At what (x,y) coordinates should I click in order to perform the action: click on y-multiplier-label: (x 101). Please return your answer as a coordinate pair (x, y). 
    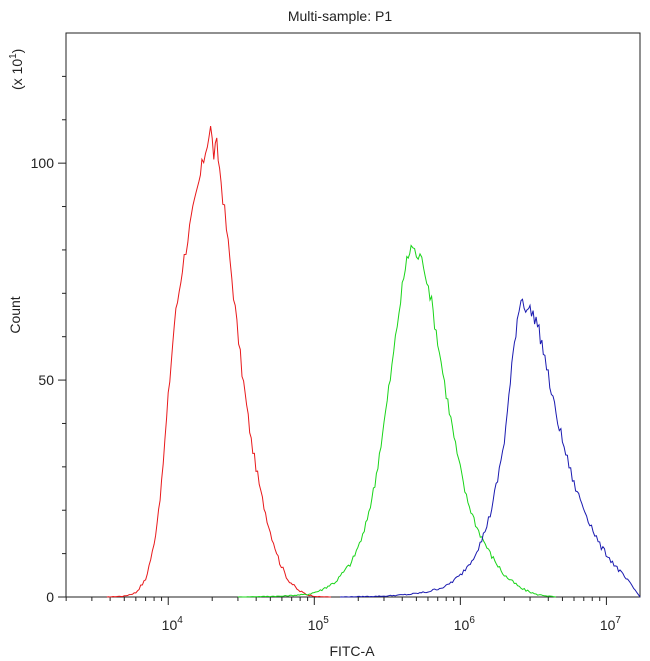
    Looking at the image, I should click on (16, 69).